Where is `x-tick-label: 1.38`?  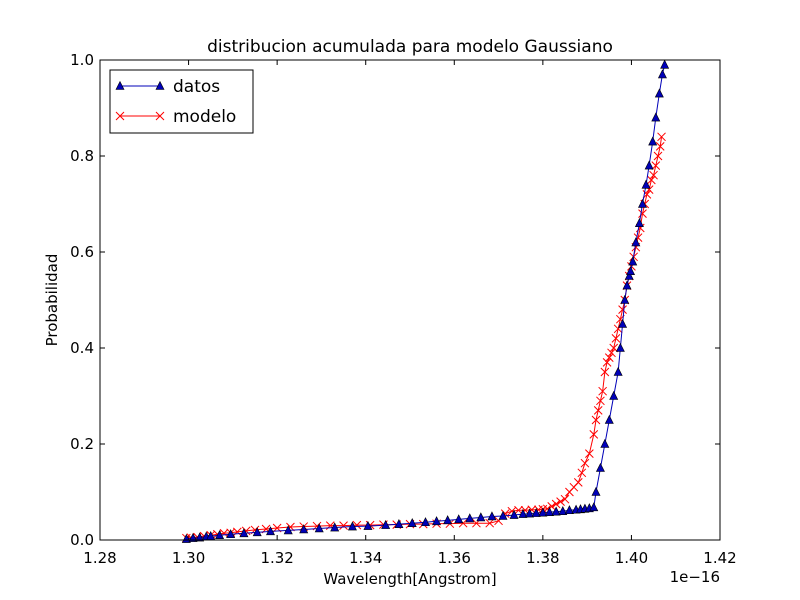
x-tick-label: 1.38 is located at coordinates (542, 558).